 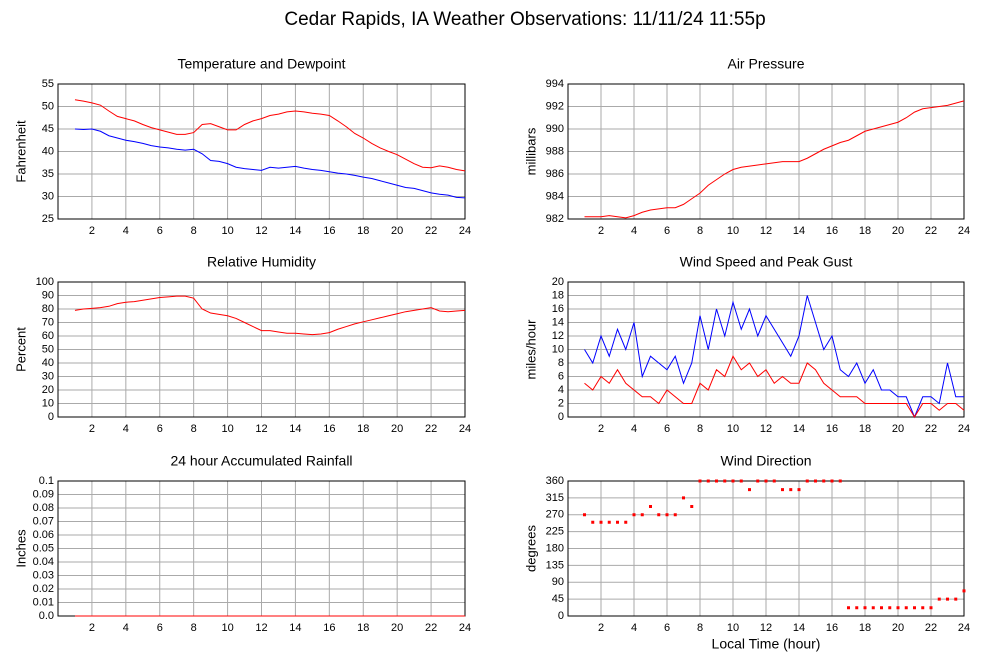 I want to click on y-tick-label: 60, so click(x=48, y=336).